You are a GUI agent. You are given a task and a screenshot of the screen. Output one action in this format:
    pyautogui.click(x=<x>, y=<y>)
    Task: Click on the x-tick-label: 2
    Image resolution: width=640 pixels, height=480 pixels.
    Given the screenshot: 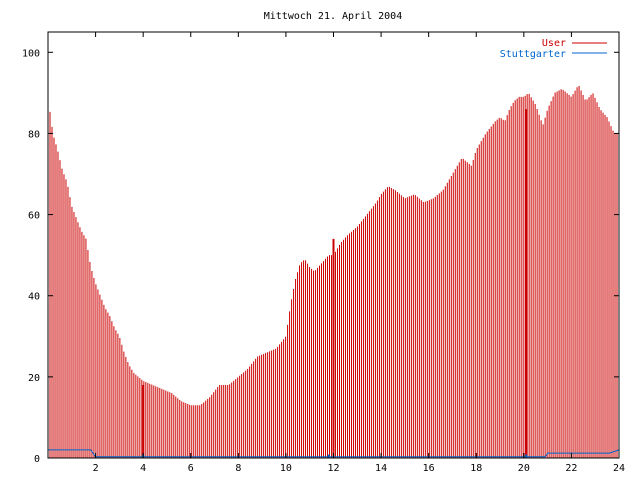 What is the action you would take?
    pyautogui.click(x=96, y=468)
    